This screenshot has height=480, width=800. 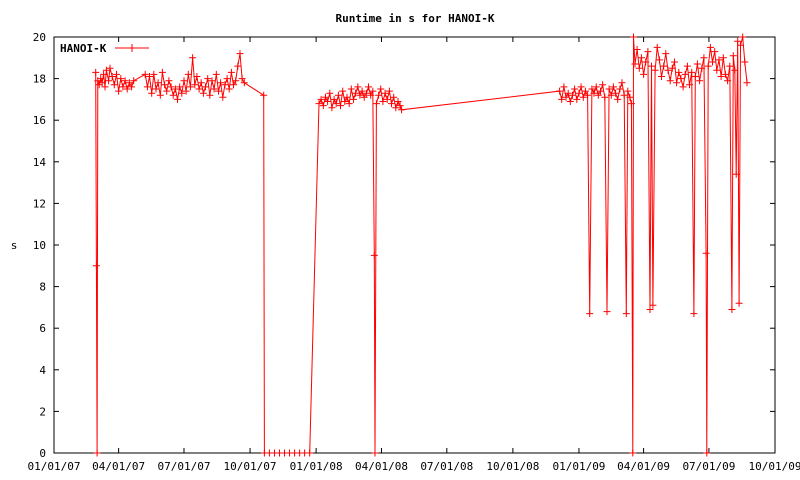 What do you see at coordinates (381, 466) in the screenshot?
I see `x-tick-label: 04/01/08` at bounding box center [381, 466].